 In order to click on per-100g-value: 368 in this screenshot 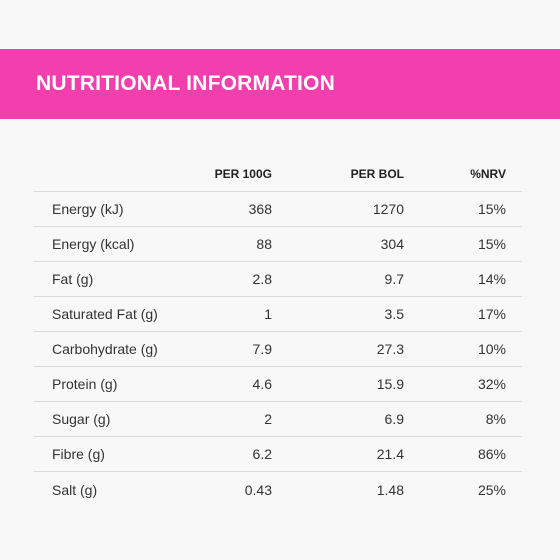, I will do `click(260, 209)`.